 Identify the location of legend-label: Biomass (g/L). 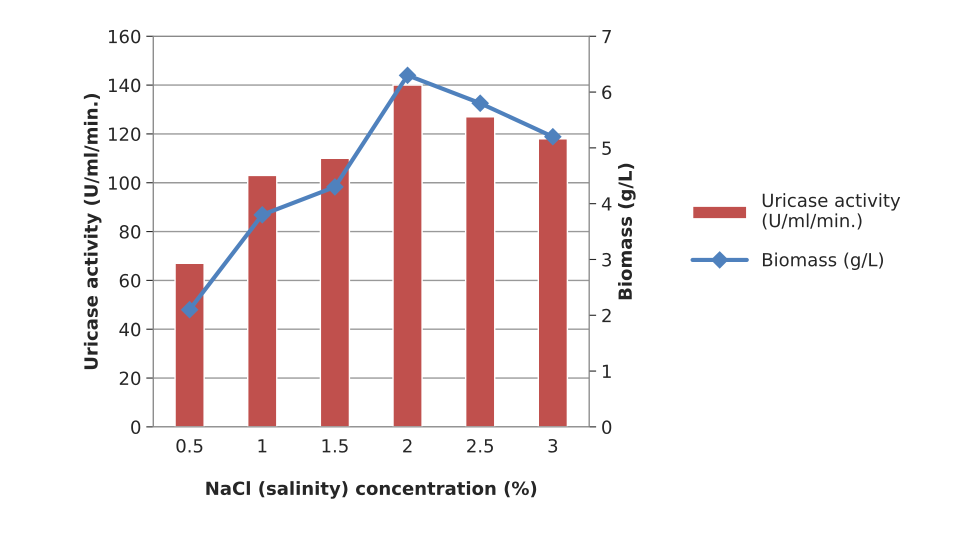
(823, 261).